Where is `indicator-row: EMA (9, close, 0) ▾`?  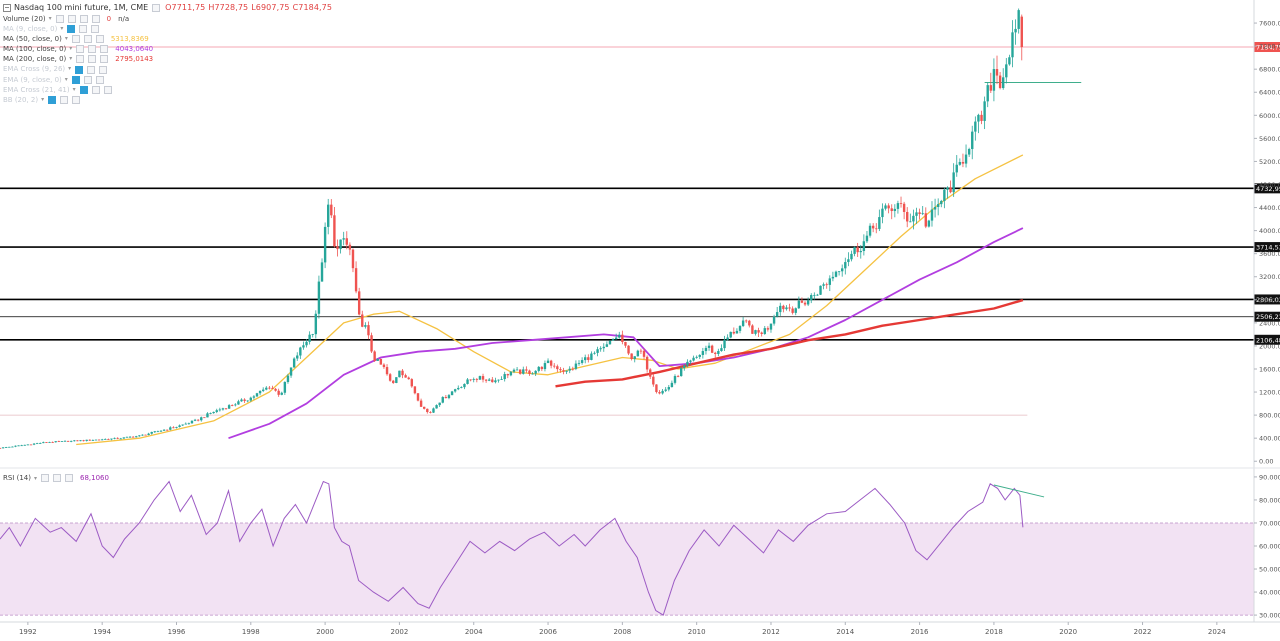 indicator-row: EMA (9, close, 0) ▾ is located at coordinates (169, 80).